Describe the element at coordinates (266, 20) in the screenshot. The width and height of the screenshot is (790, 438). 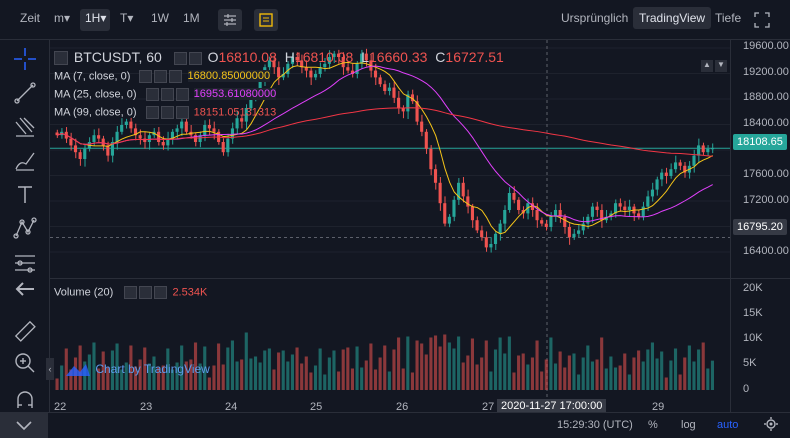
I see `indicators-icon` at that location.